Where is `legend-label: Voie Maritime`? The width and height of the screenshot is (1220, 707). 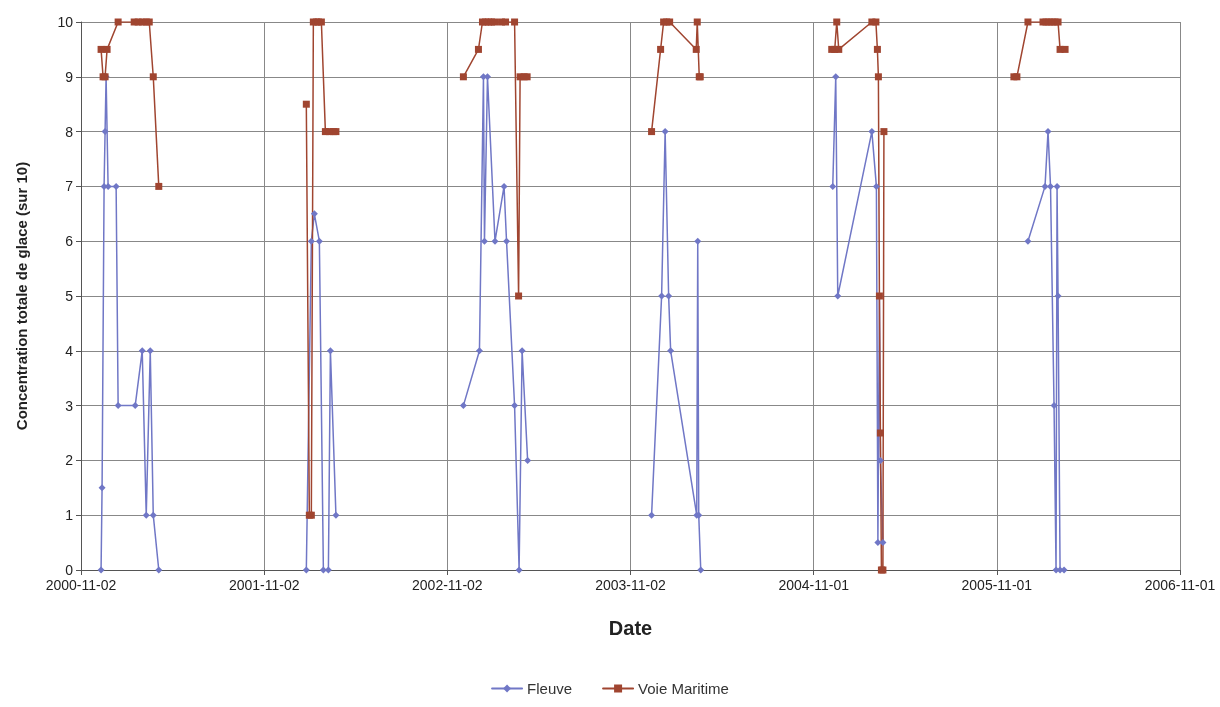
legend-label: Voie Maritime is located at coordinates (683, 688).